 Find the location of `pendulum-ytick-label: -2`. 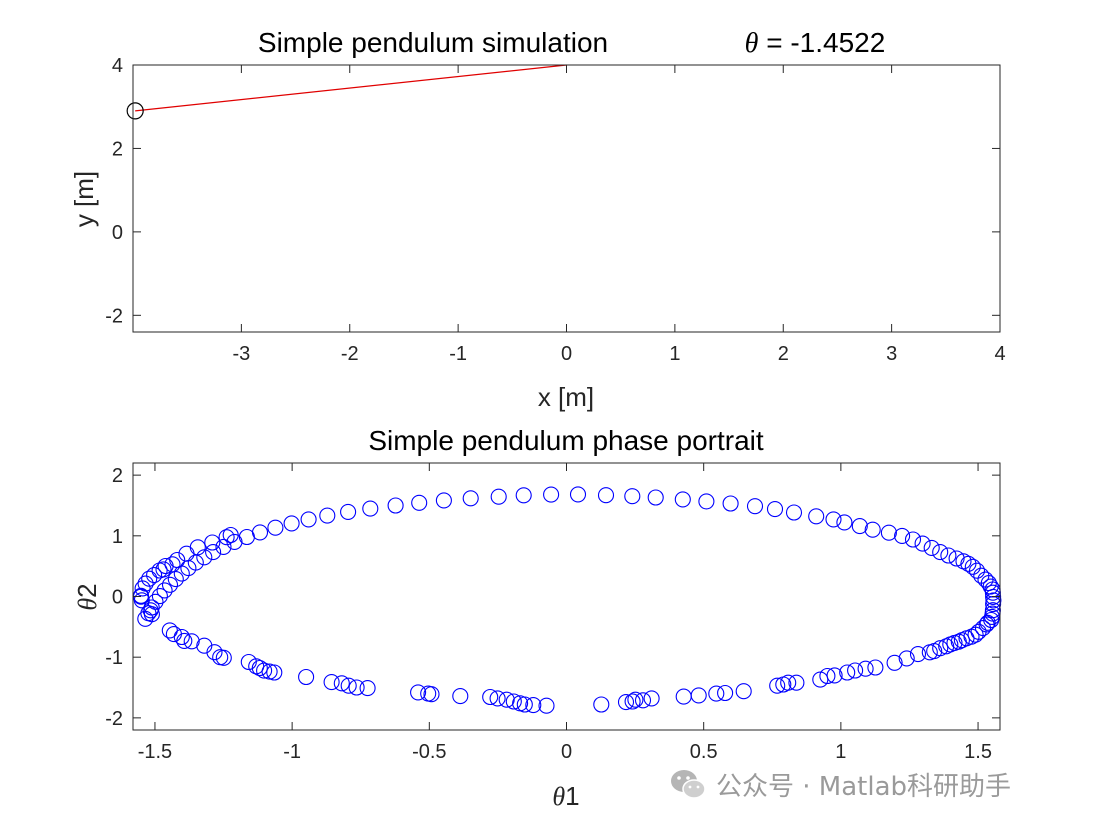

pendulum-ytick-label: -2 is located at coordinates (114, 316).